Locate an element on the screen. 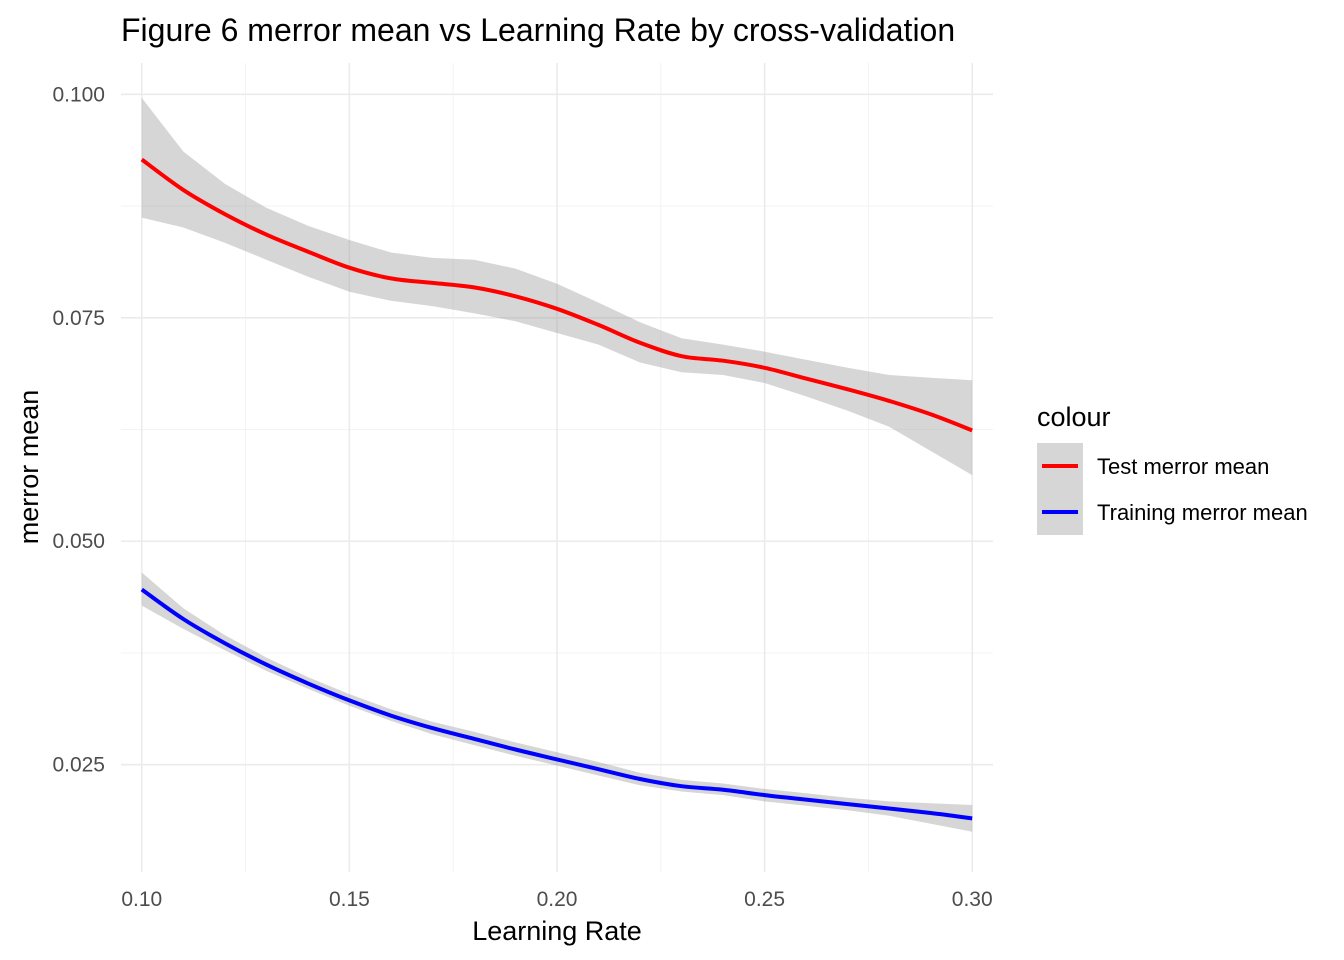 The width and height of the screenshot is (1344, 960). legend-title: colour is located at coordinates (1074, 417).